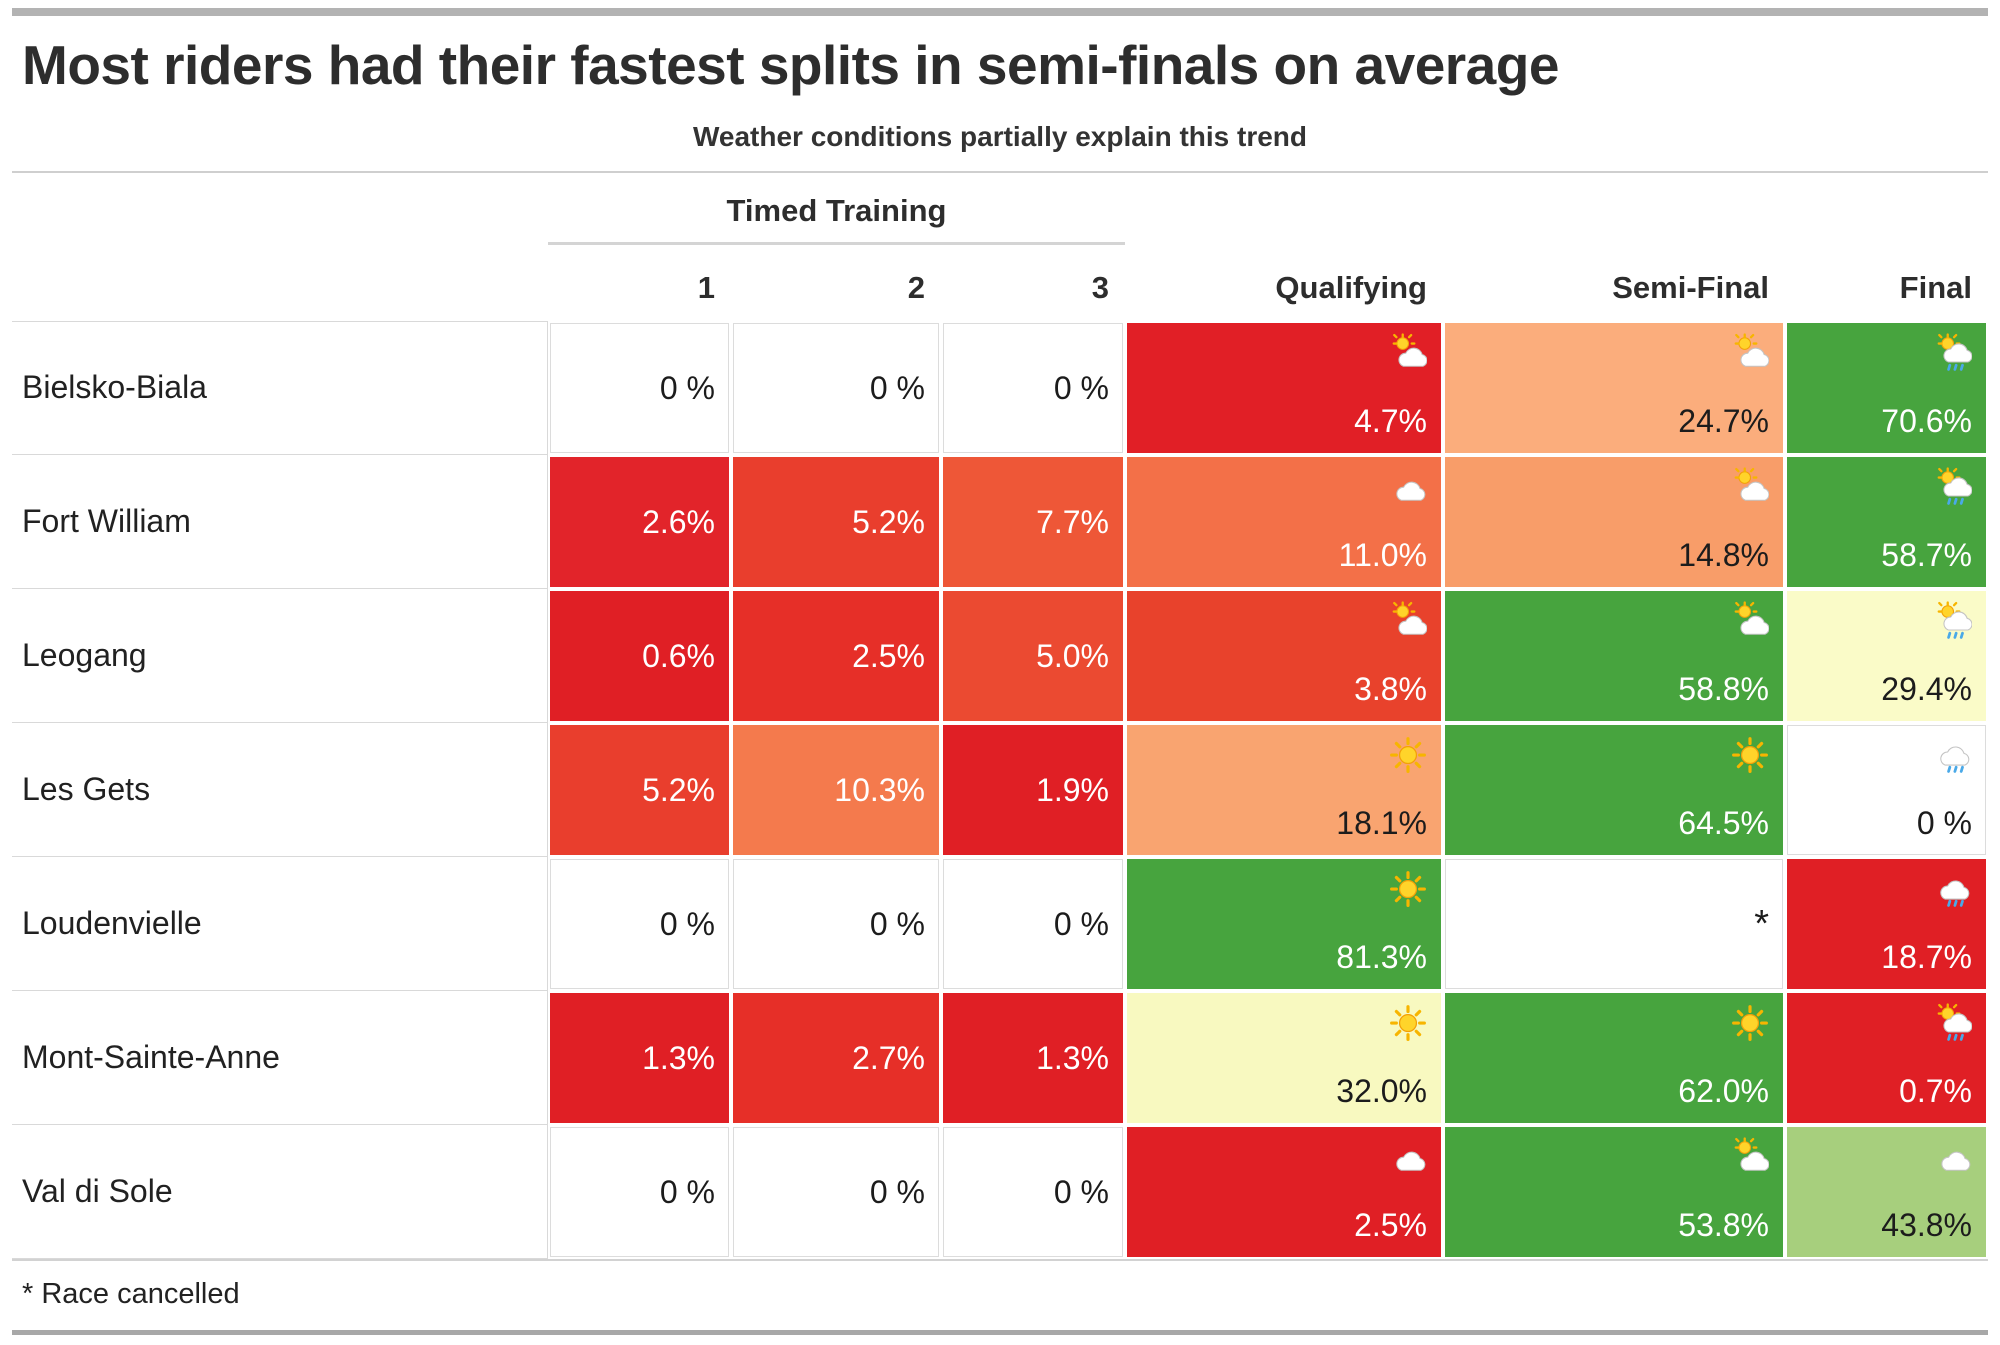  Describe the element at coordinates (280, 387) in the screenshot. I see `row-label: Bielsko-Biala` at that location.